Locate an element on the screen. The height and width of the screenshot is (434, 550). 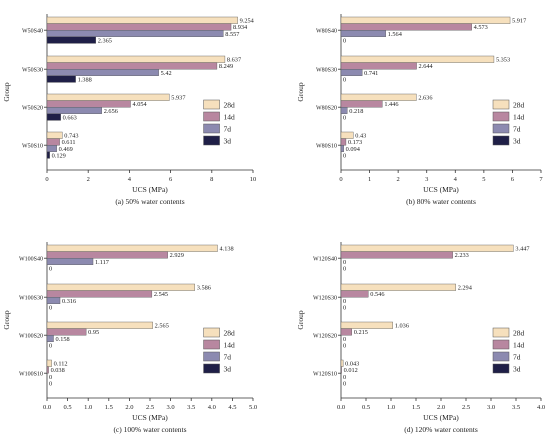
data-label: 2.365 is located at coordinates (105, 40).